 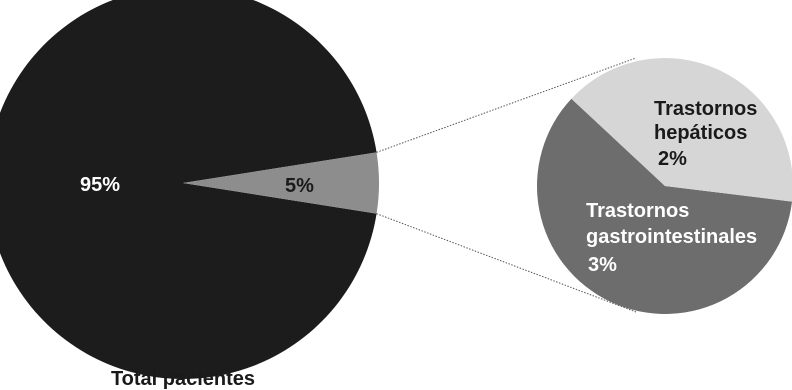 I want to click on label-gastro-percent: 3%, so click(x=602, y=265).